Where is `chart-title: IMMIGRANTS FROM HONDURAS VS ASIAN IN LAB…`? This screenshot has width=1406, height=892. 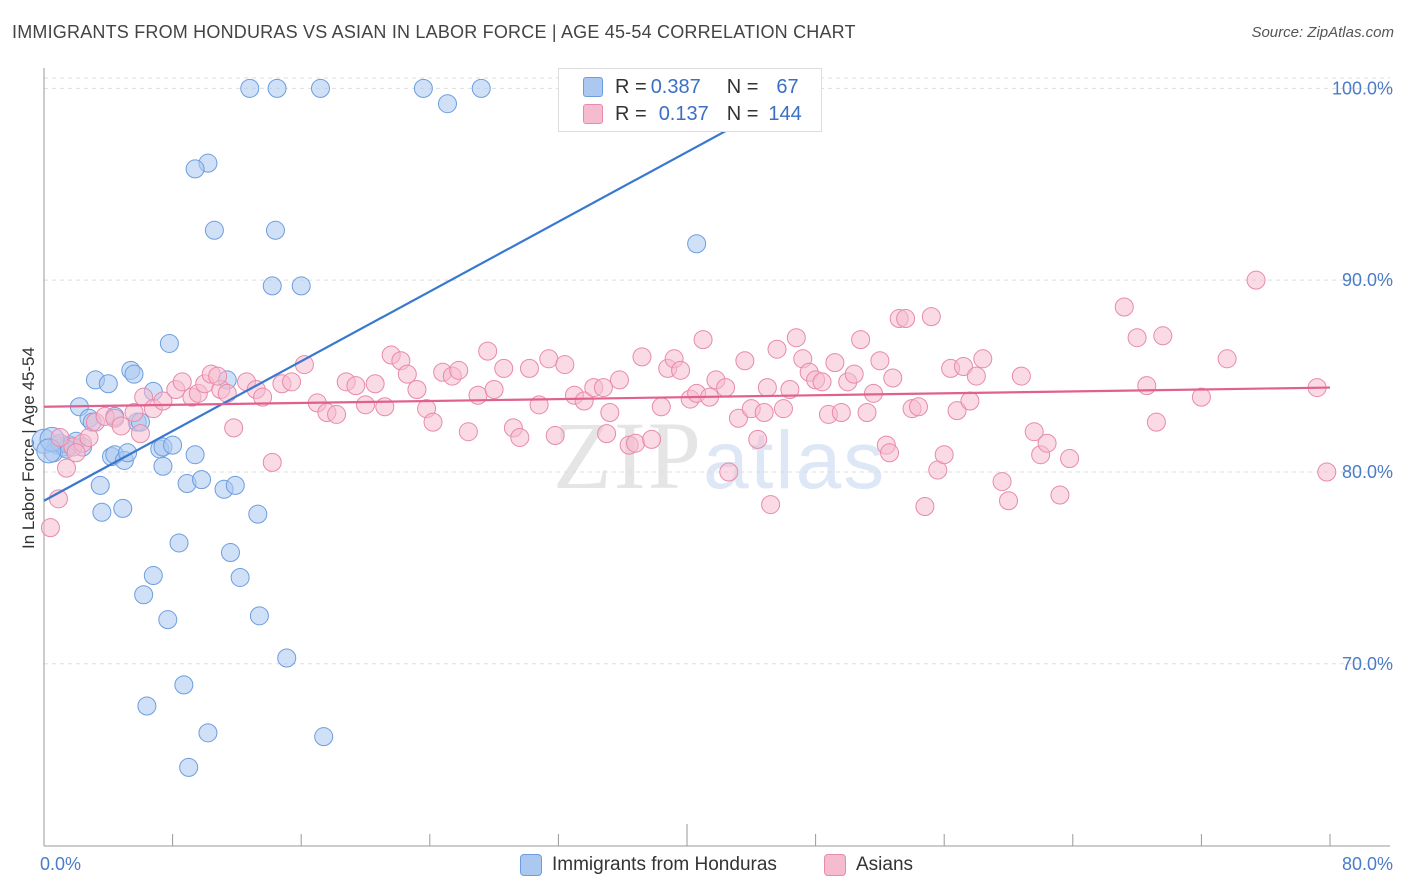
chart-title: IMMIGRANTS FROM HONDURAS VS ASIAN IN LAB… is located at coordinates (434, 32).